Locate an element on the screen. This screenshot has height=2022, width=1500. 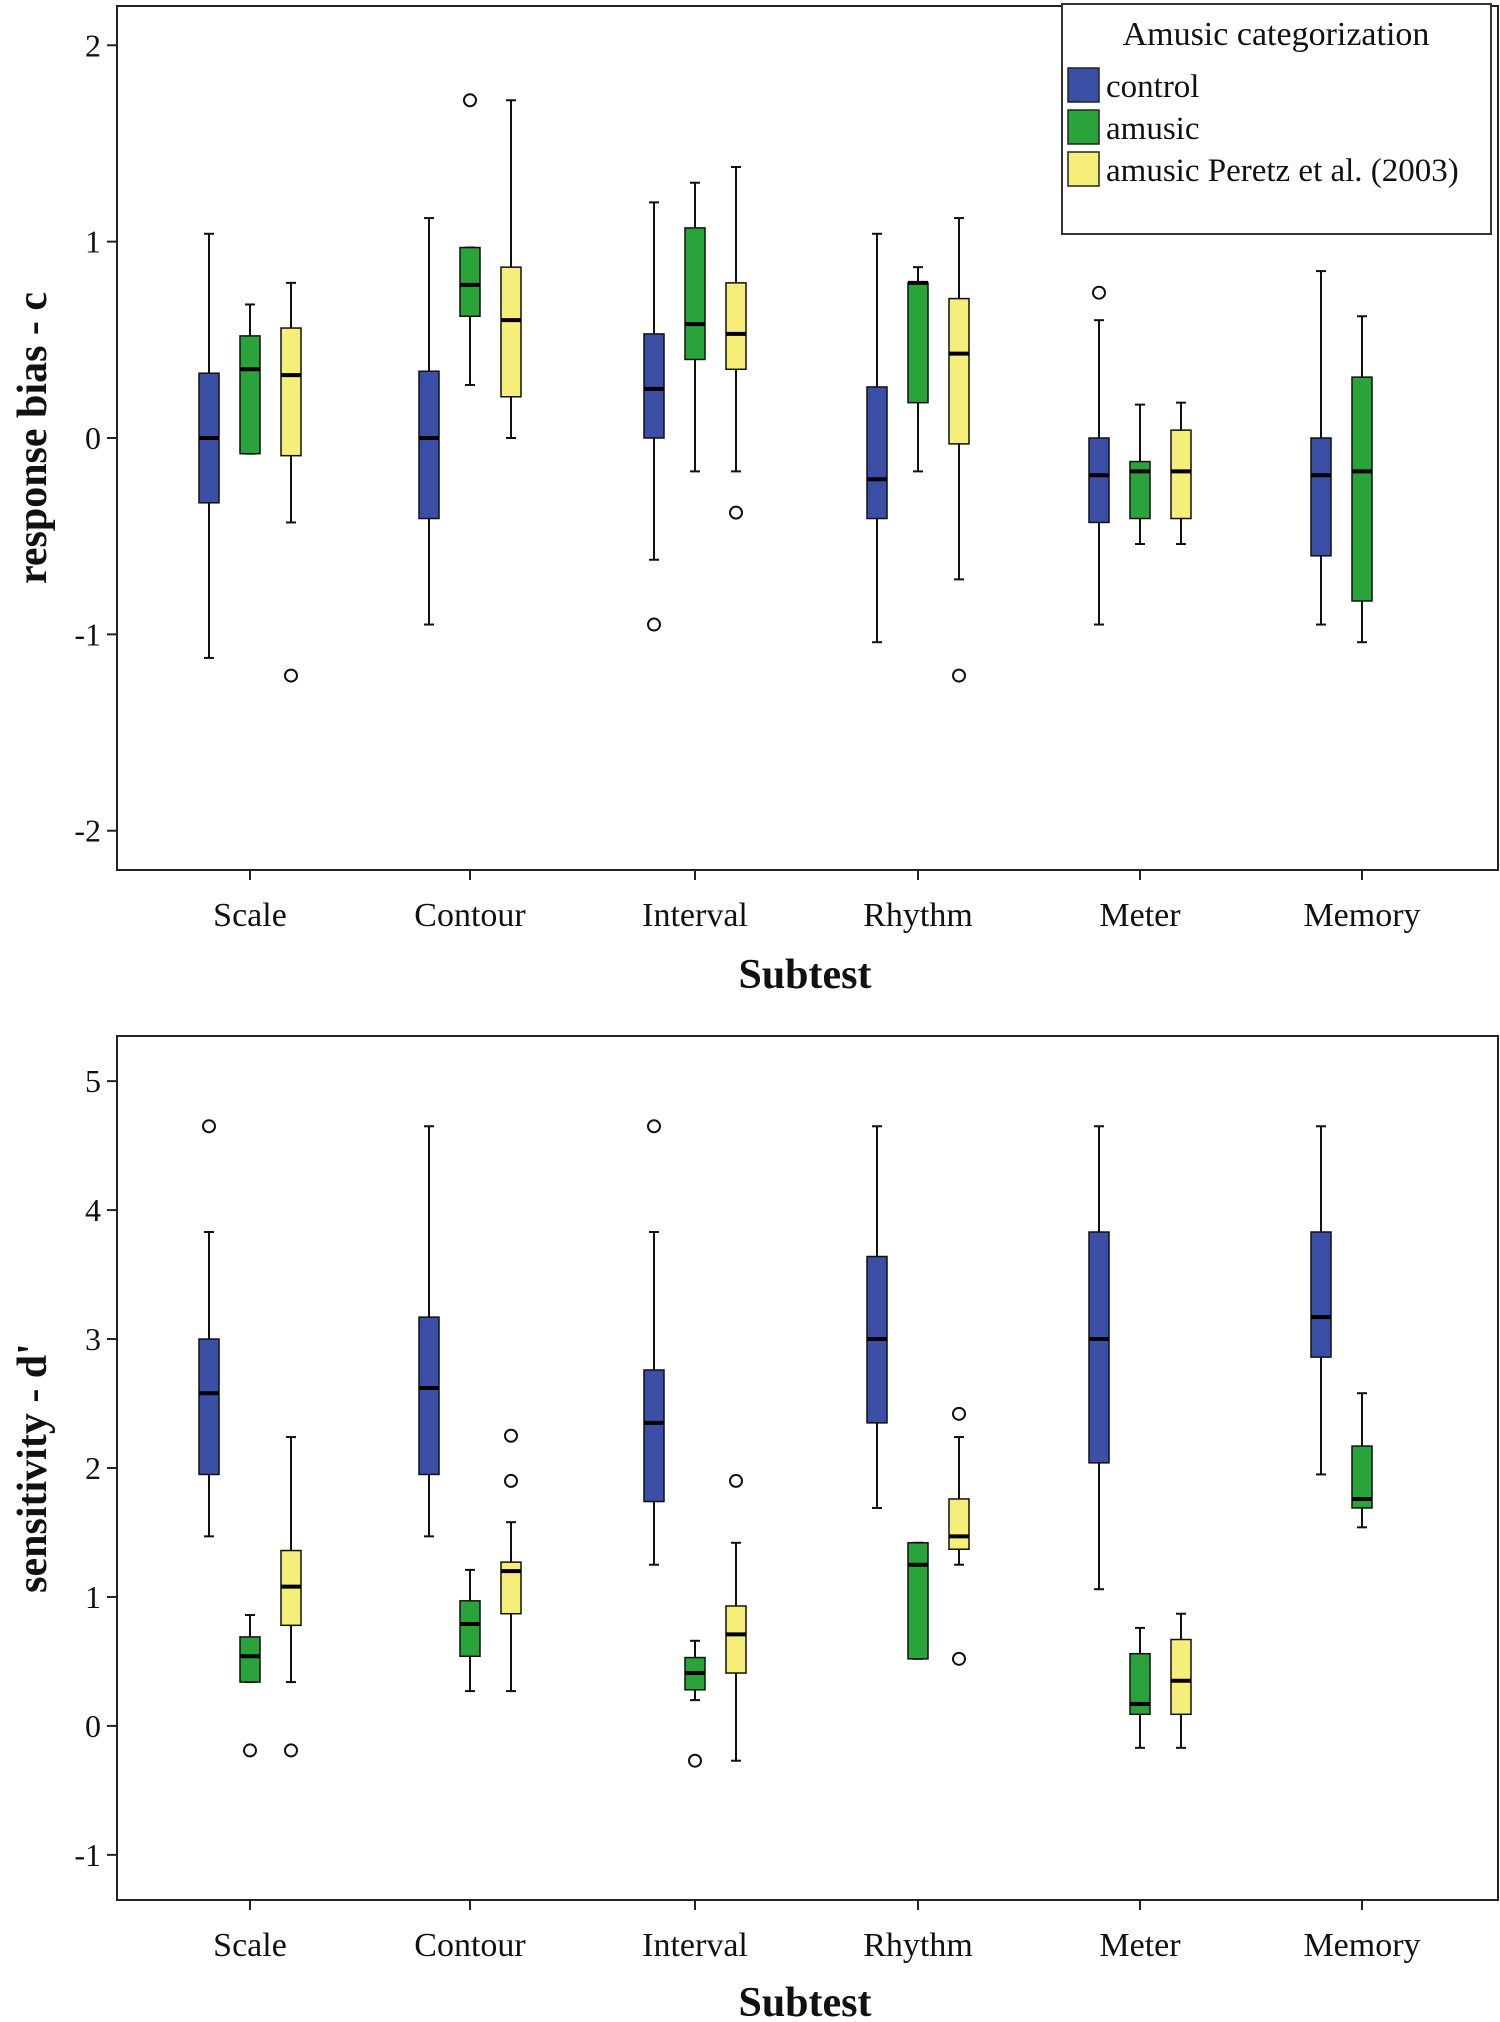
y-tick-label: 5 is located at coordinates (93, 1081).